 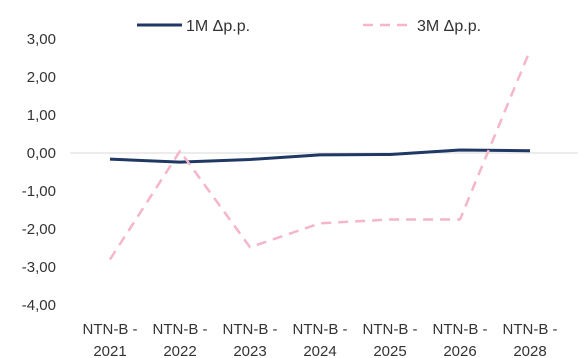 I want to click on y-tick-label: 1,00, so click(x=41, y=115).